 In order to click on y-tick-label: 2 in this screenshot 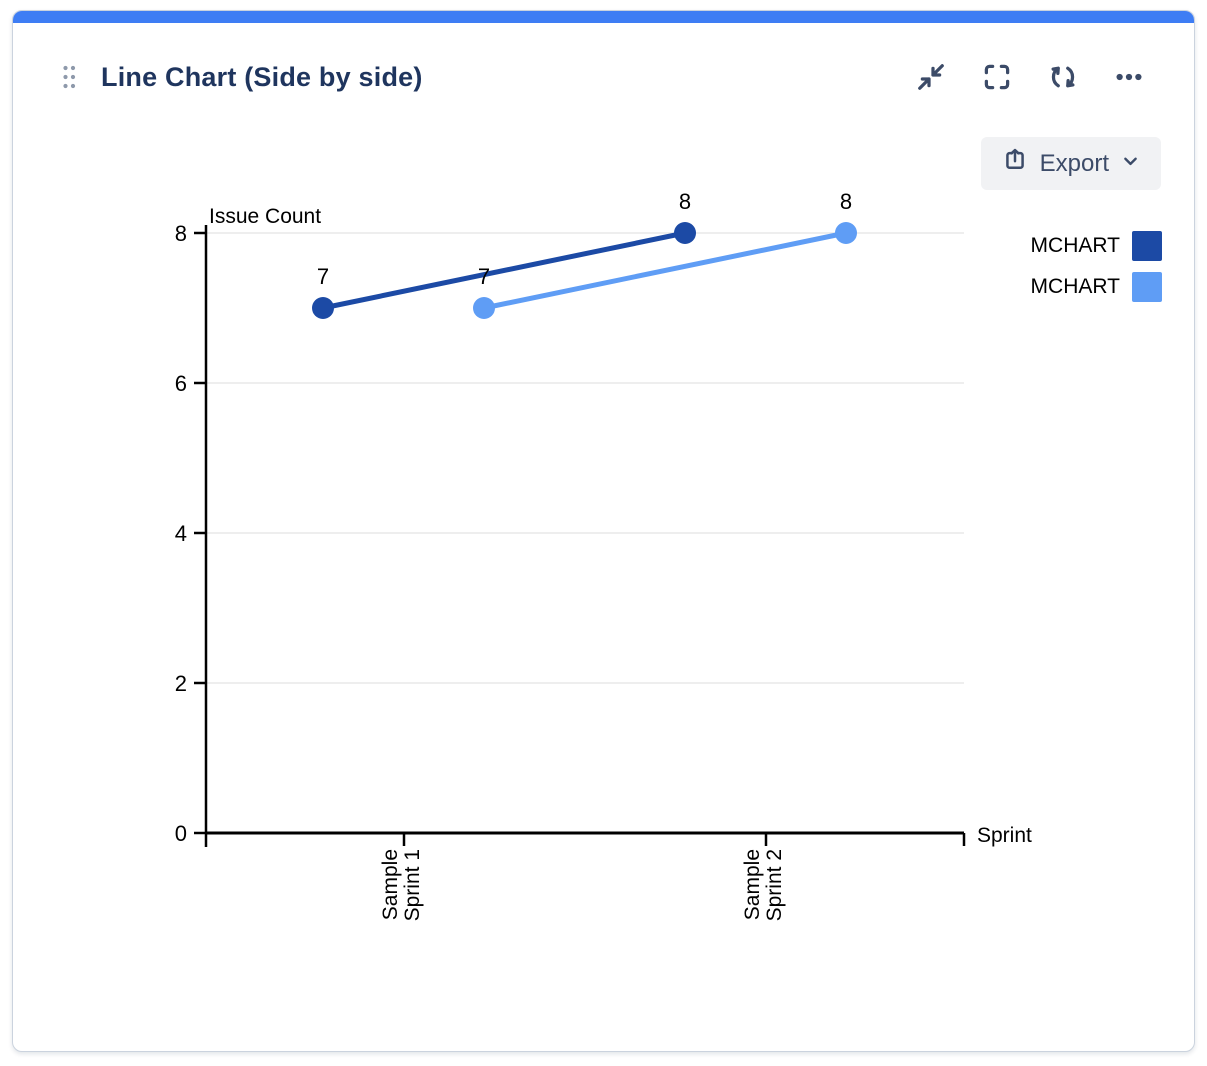, I will do `click(181, 683)`.